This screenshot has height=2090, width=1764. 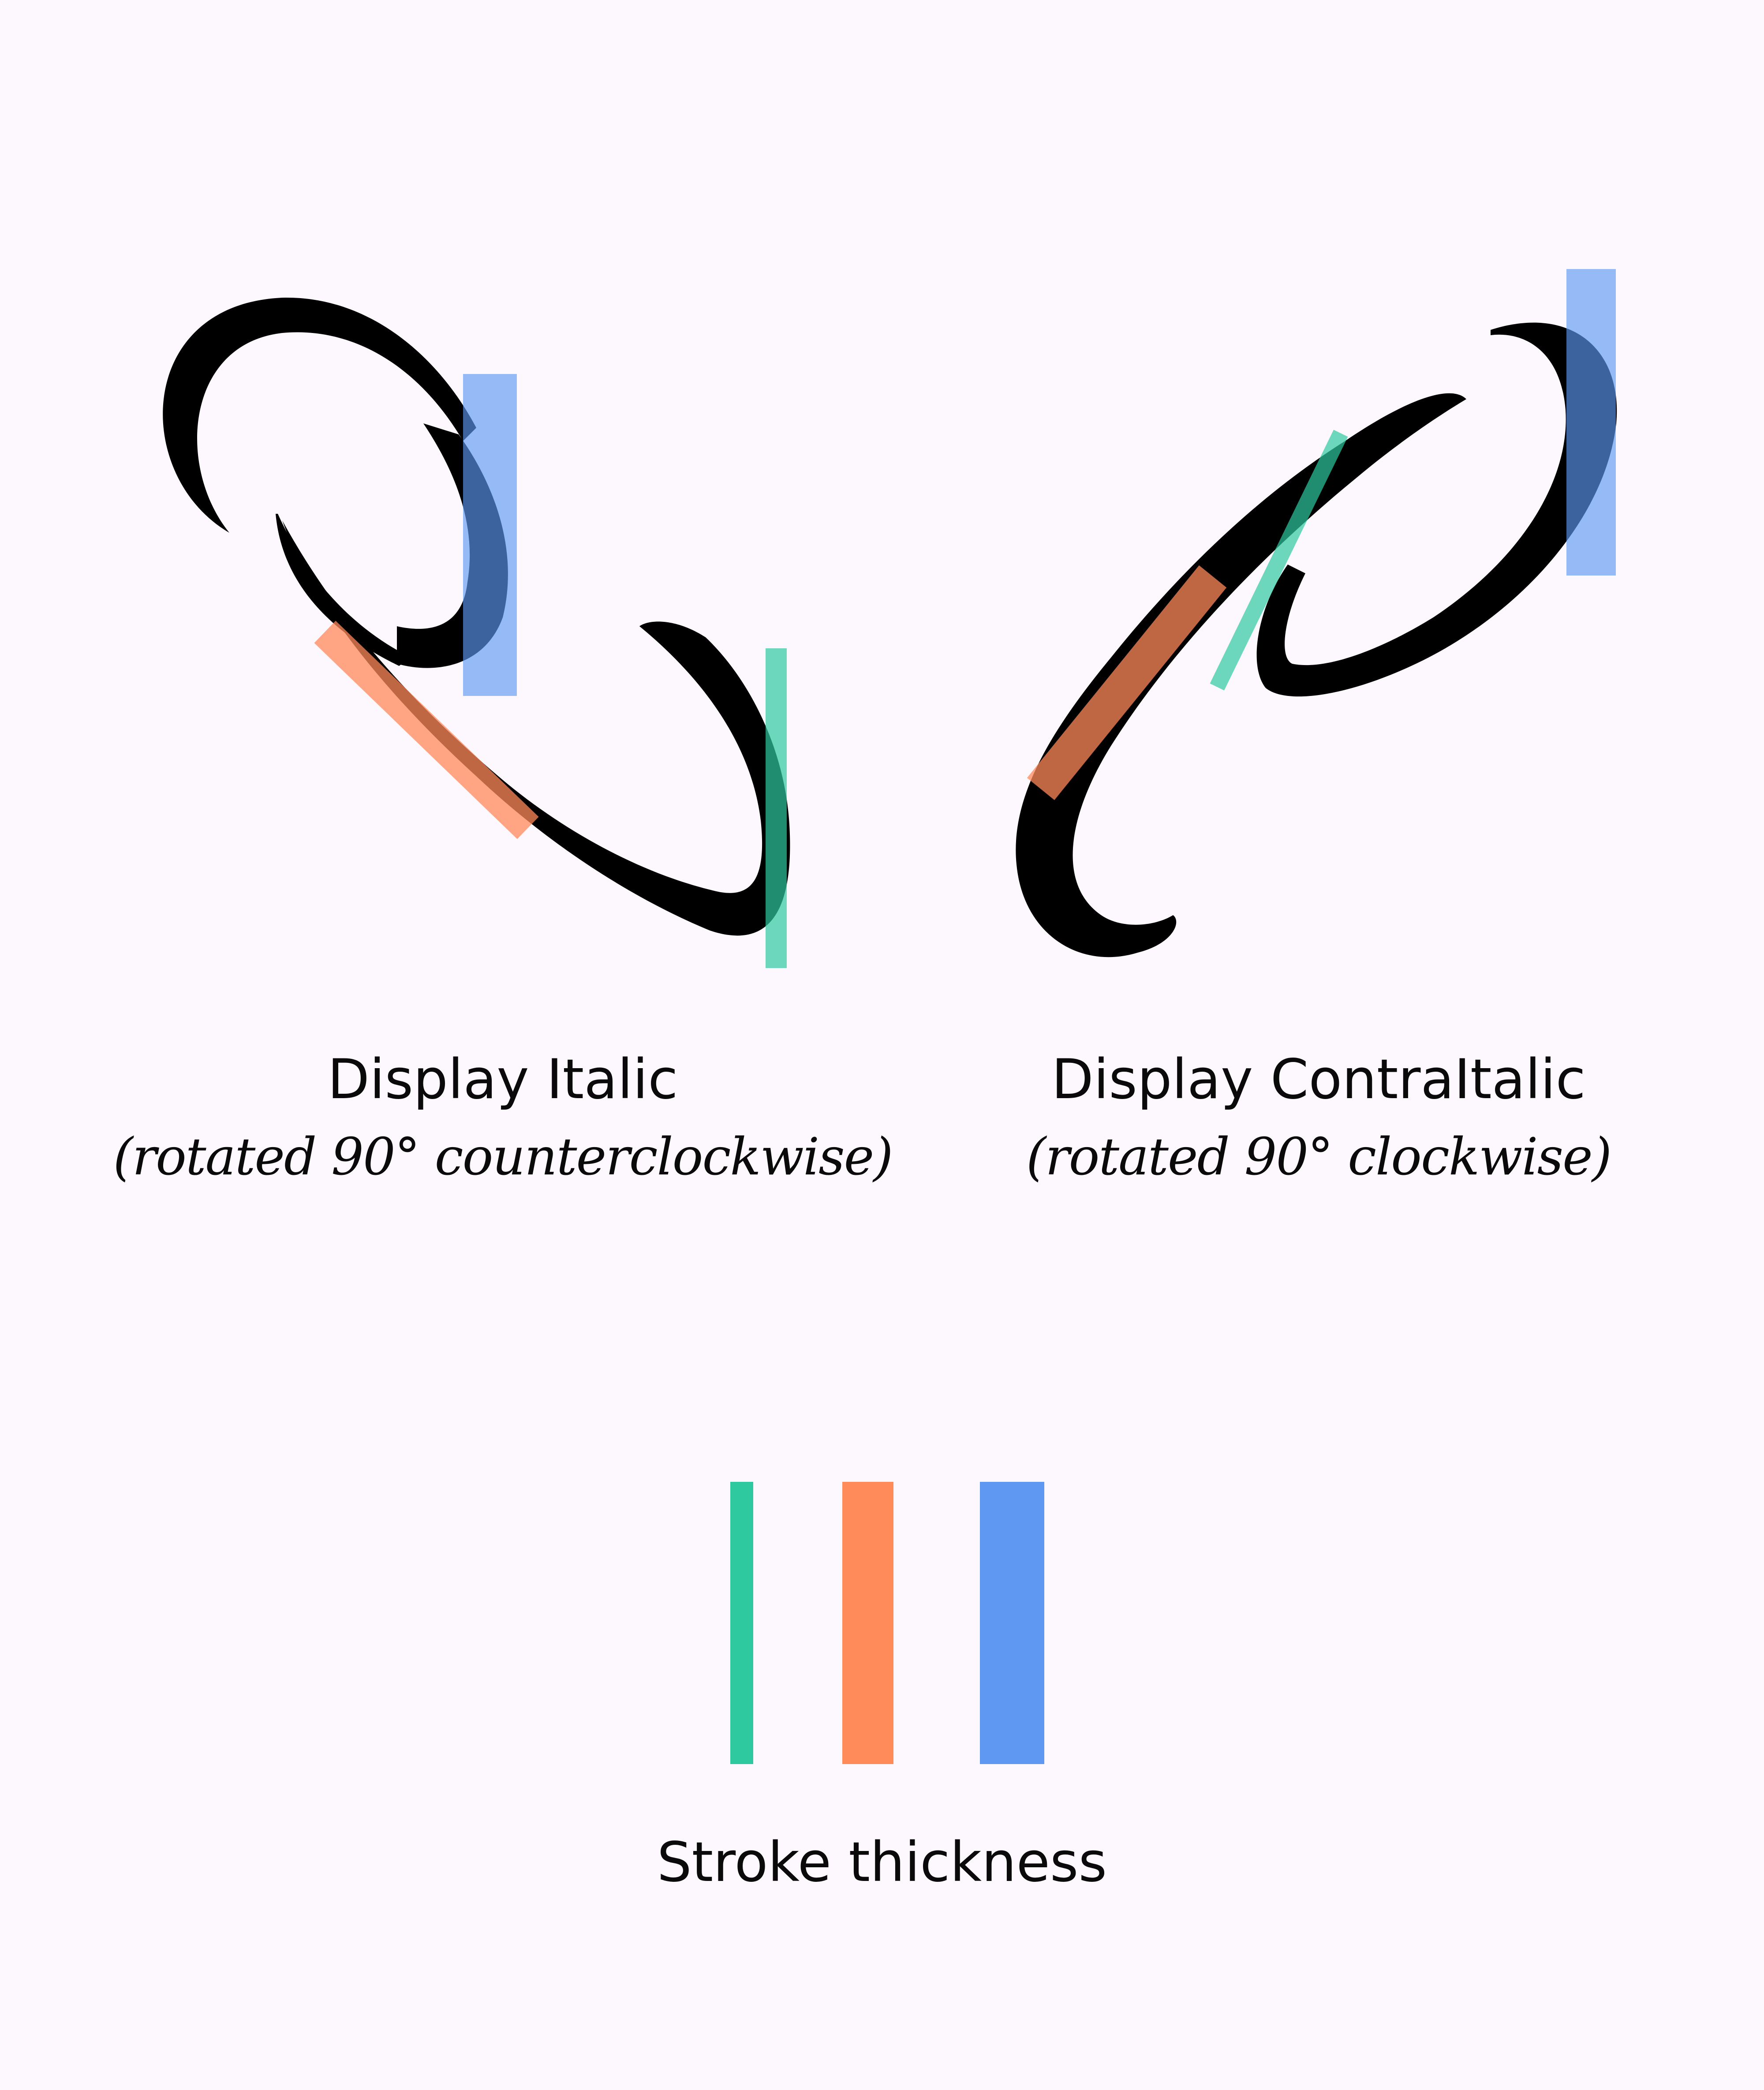 What do you see at coordinates (502, 1079) in the screenshot?
I see `display-italic-title: Display Italic` at bounding box center [502, 1079].